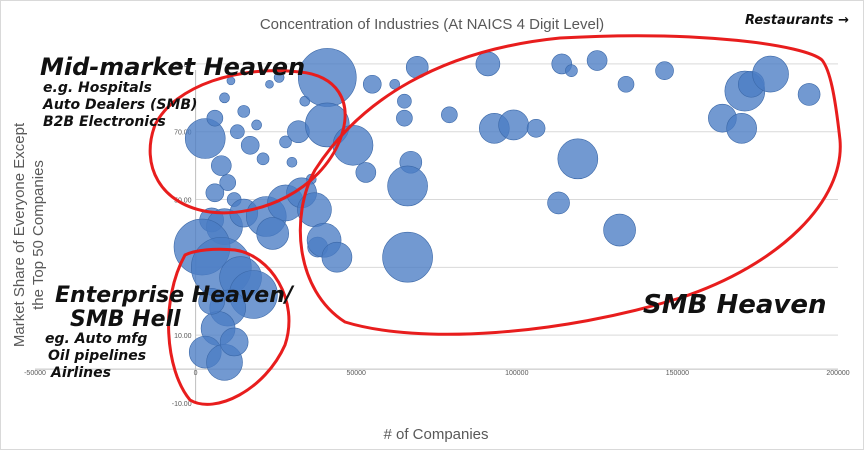  Describe the element at coordinates (97, 356) in the screenshot. I see `annotation-enterprise-line: Oil pipelines` at that location.